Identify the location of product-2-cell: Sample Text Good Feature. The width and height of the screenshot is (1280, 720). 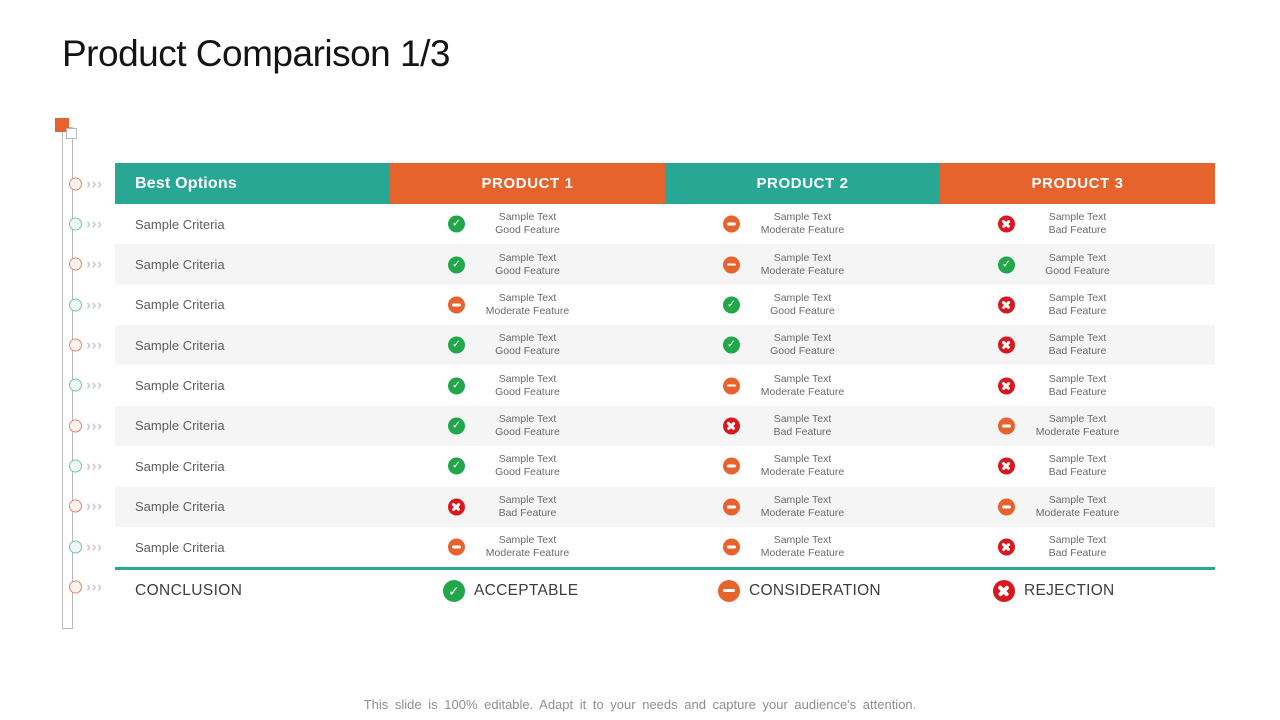
(802, 305).